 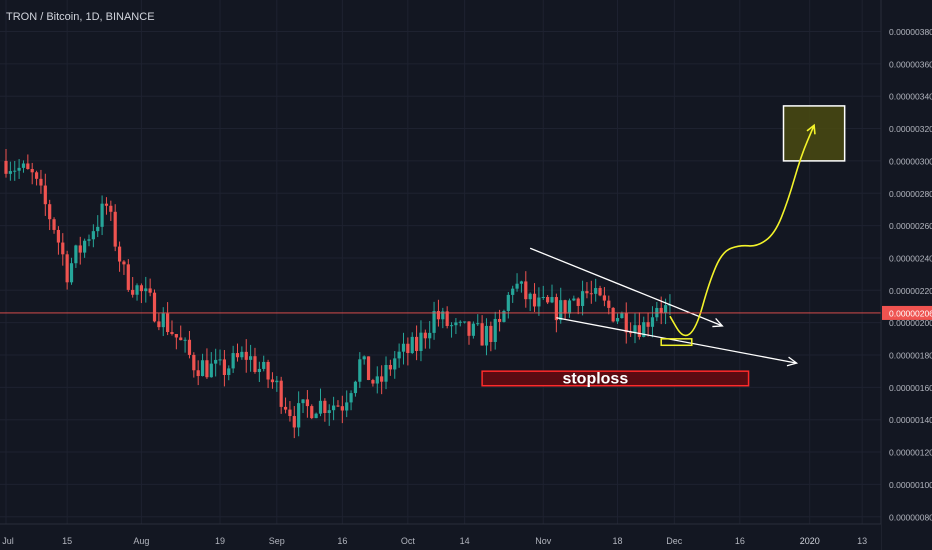 I want to click on trendline-upper-head, so click(x=718, y=323).